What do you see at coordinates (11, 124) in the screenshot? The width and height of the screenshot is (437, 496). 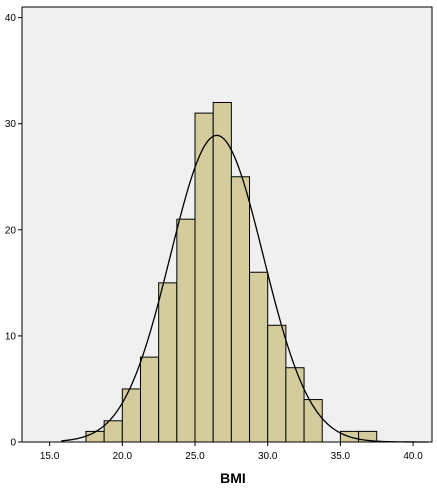 I see `y-tick-label: 30` at bounding box center [11, 124].